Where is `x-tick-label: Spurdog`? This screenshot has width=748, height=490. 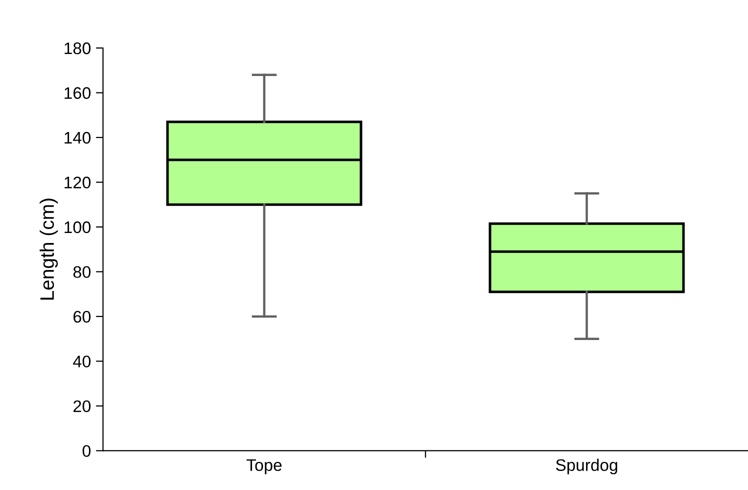
x-tick-label: Spurdog is located at coordinates (587, 466).